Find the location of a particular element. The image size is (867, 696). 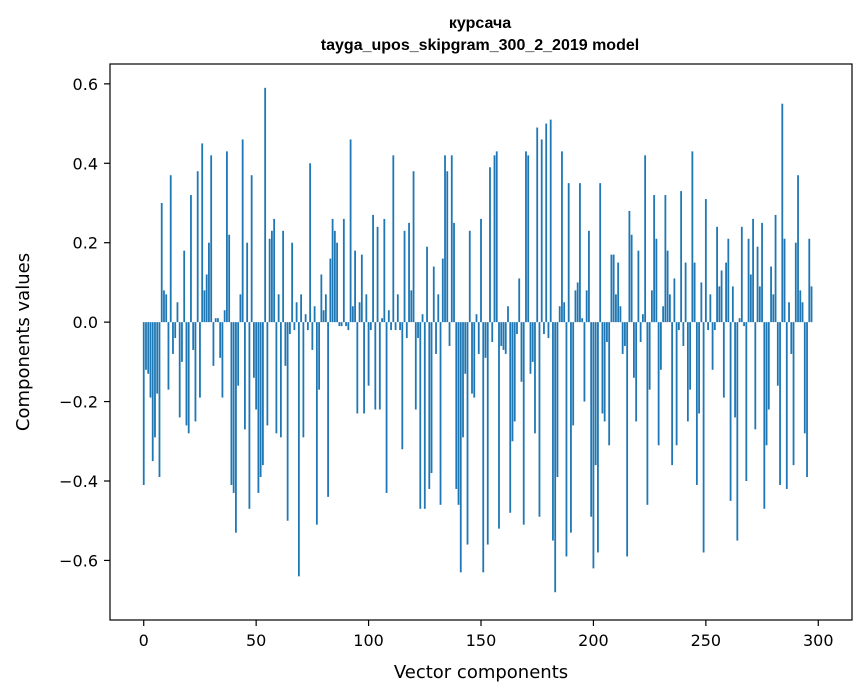

y-axis-label: Components values is located at coordinates (23, 342).